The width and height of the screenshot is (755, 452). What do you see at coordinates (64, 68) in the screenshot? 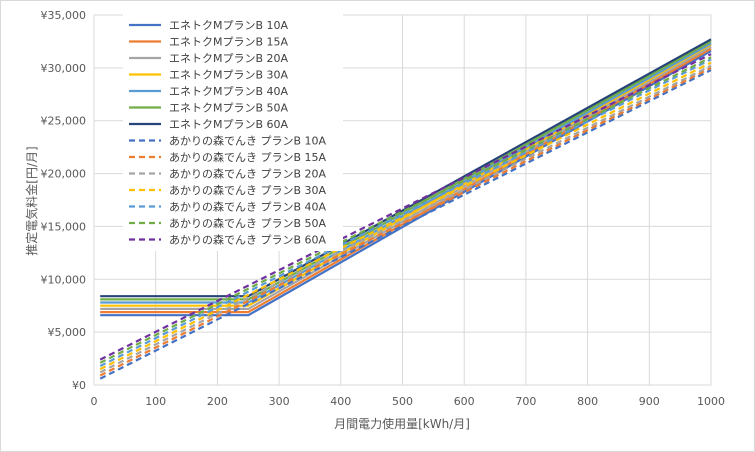
I see `y-tick-label: ¥30,000` at bounding box center [64, 68].